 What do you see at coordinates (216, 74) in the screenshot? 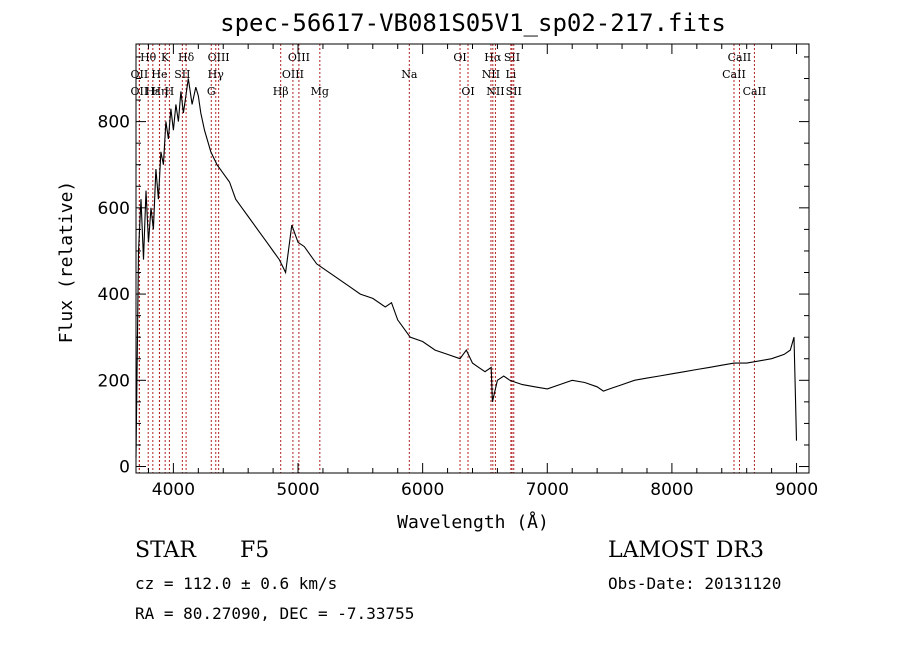
I see `line-label-11: Hγ` at bounding box center [216, 74].